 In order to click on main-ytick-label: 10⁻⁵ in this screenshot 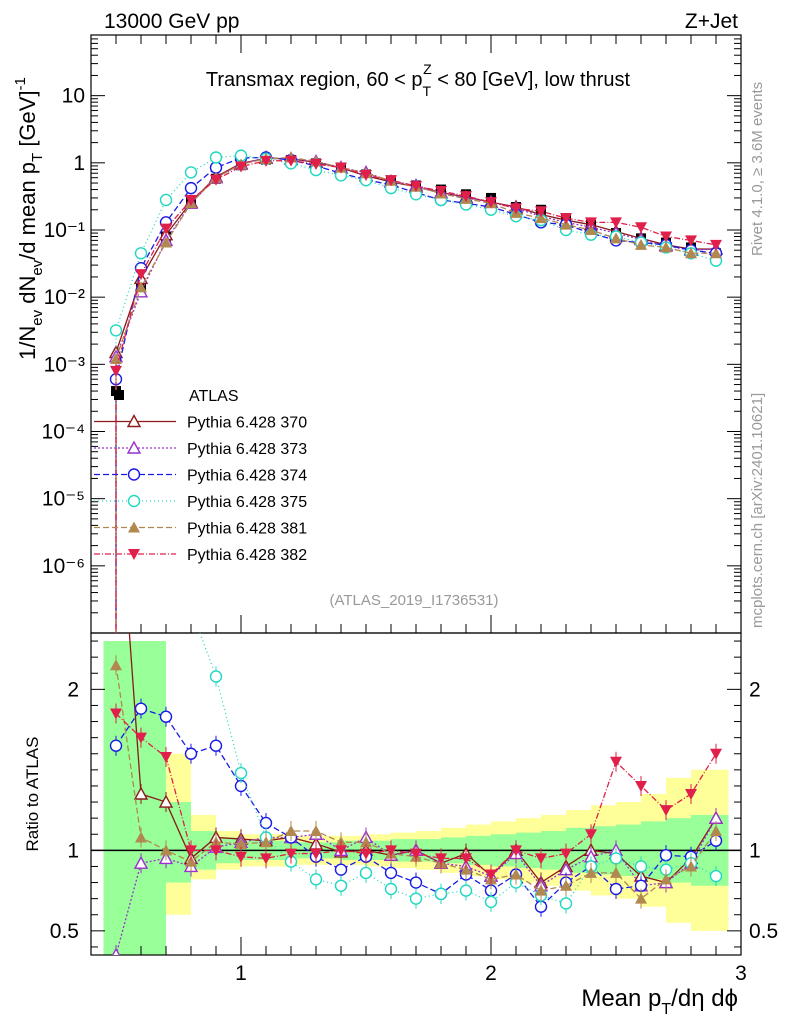, I will do `click(63, 499)`.